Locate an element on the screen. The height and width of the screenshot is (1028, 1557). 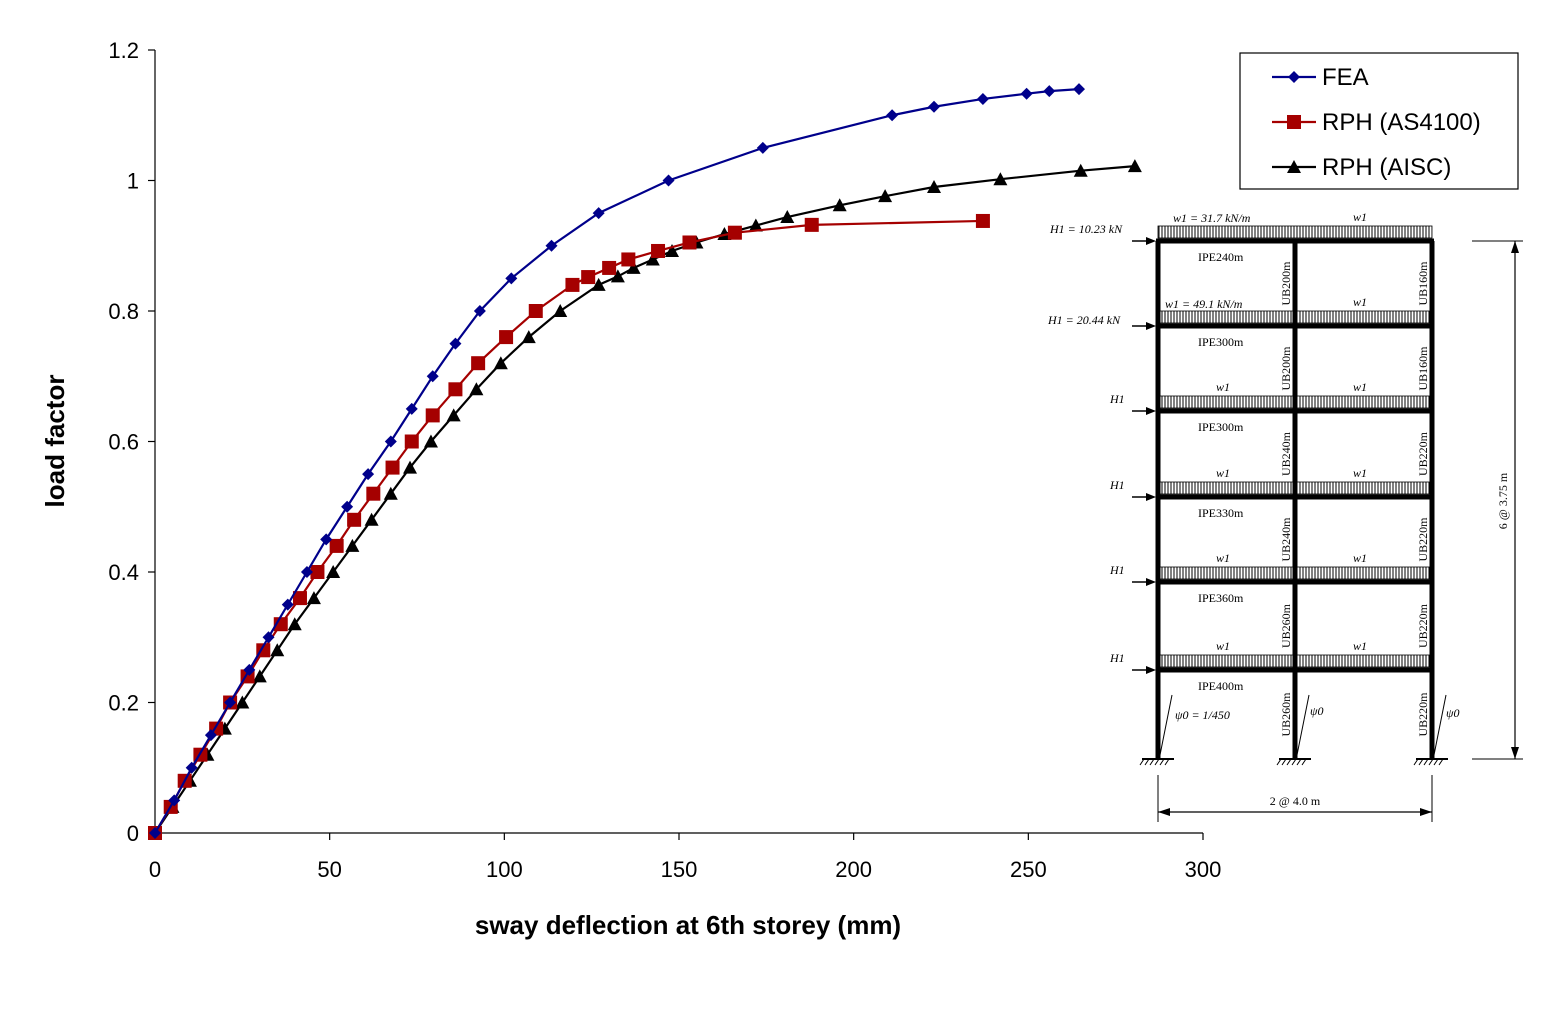
frame-h-label: H1 is located at coordinates (1117, 399).